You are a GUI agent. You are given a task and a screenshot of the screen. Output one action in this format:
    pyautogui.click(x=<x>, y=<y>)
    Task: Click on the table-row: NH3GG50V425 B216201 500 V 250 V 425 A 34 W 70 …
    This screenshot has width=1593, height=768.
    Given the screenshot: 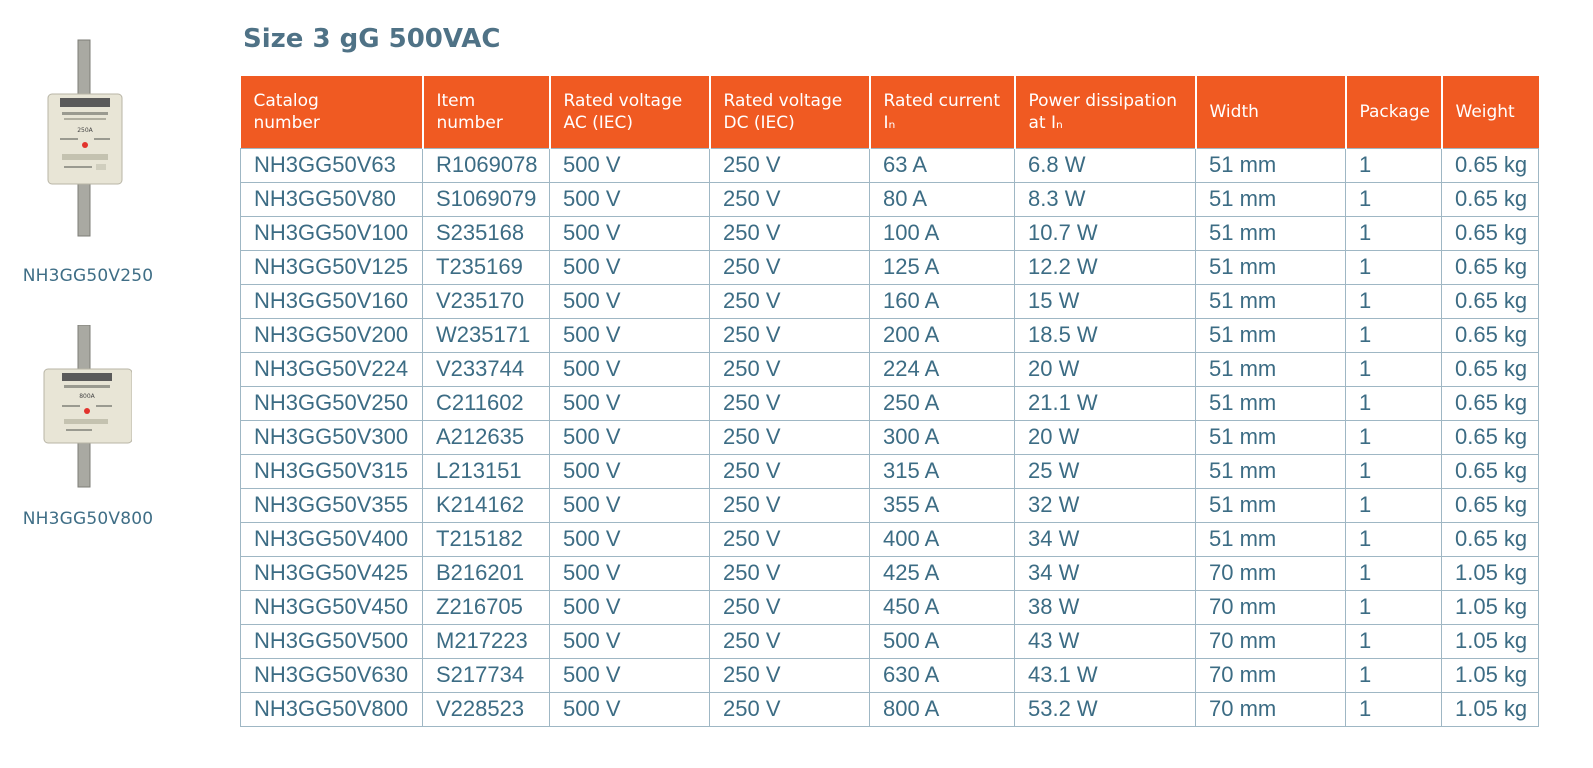 What is the action you would take?
    pyautogui.click(x=889, y=573)
    